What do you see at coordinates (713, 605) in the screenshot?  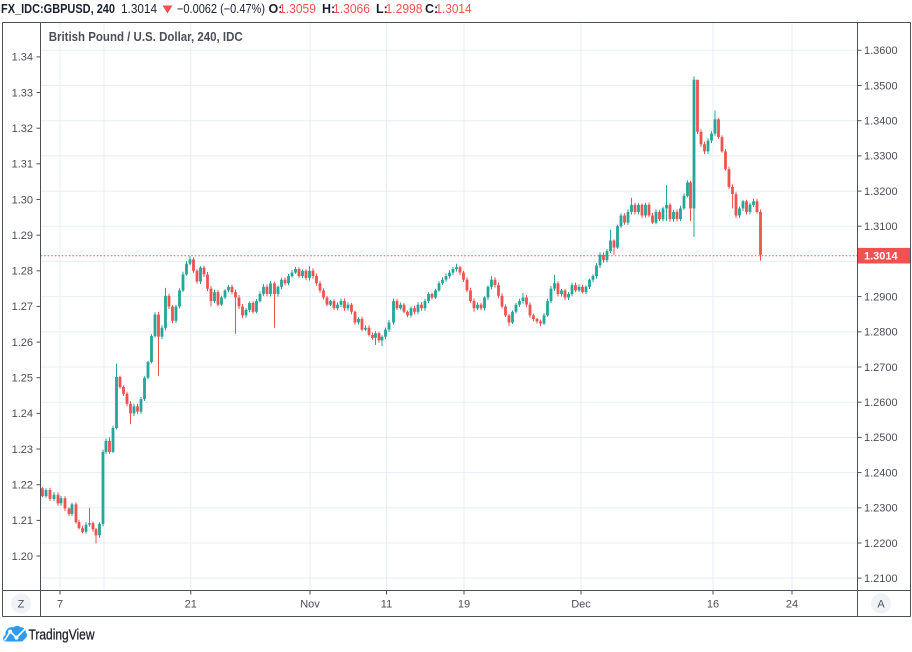 I see `svg-text: 16` at bounding box center [713, 605].